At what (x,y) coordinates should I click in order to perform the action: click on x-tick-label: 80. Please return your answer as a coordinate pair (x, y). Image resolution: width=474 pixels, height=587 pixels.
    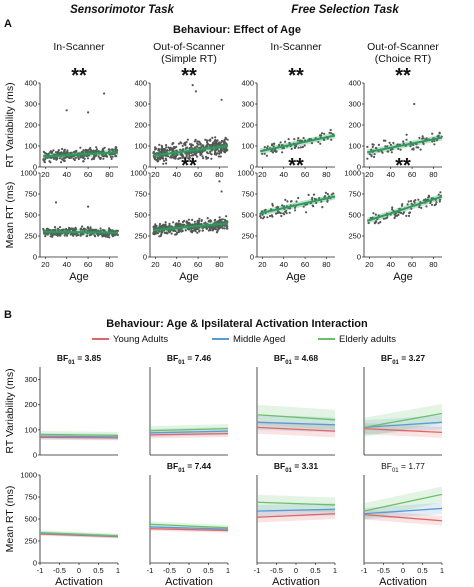
    Looking at the image, I should click on (433, 264).